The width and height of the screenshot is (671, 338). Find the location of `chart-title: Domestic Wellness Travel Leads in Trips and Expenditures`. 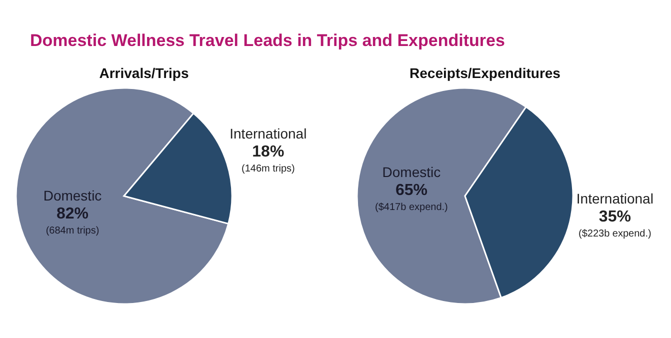

chart-title: Domestic Wellness Travel Leads in Trips and Expenditures is located at coordinates (267, 40).